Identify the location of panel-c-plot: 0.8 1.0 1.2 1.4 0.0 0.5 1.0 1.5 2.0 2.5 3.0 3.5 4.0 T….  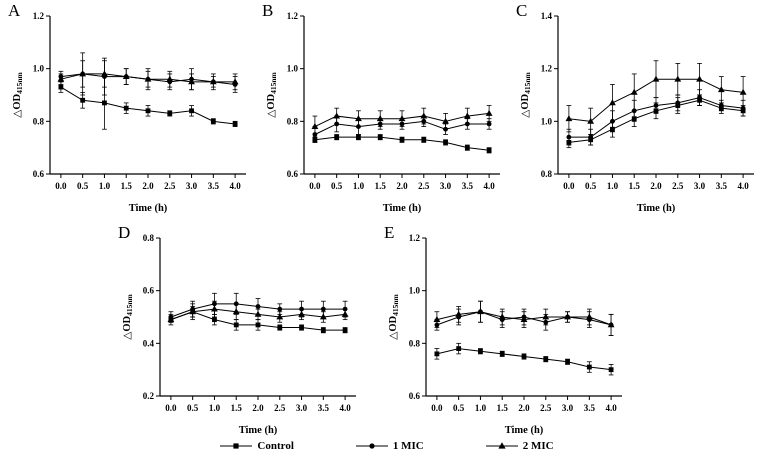
(637, 112).